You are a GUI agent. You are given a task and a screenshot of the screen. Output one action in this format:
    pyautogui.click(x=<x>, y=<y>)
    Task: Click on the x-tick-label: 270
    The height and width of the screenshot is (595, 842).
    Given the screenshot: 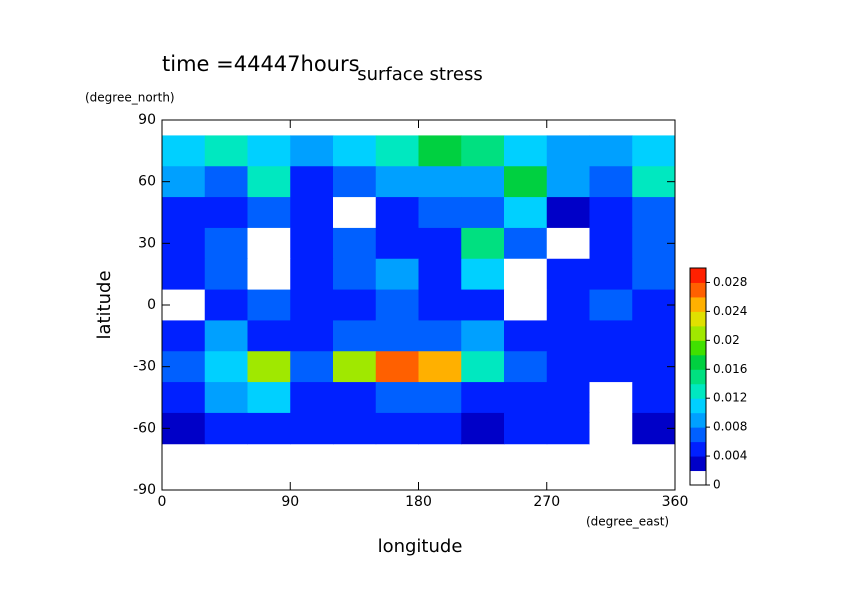 What is the action you would take?
    pyautogui.click(x=546, y=502)
    